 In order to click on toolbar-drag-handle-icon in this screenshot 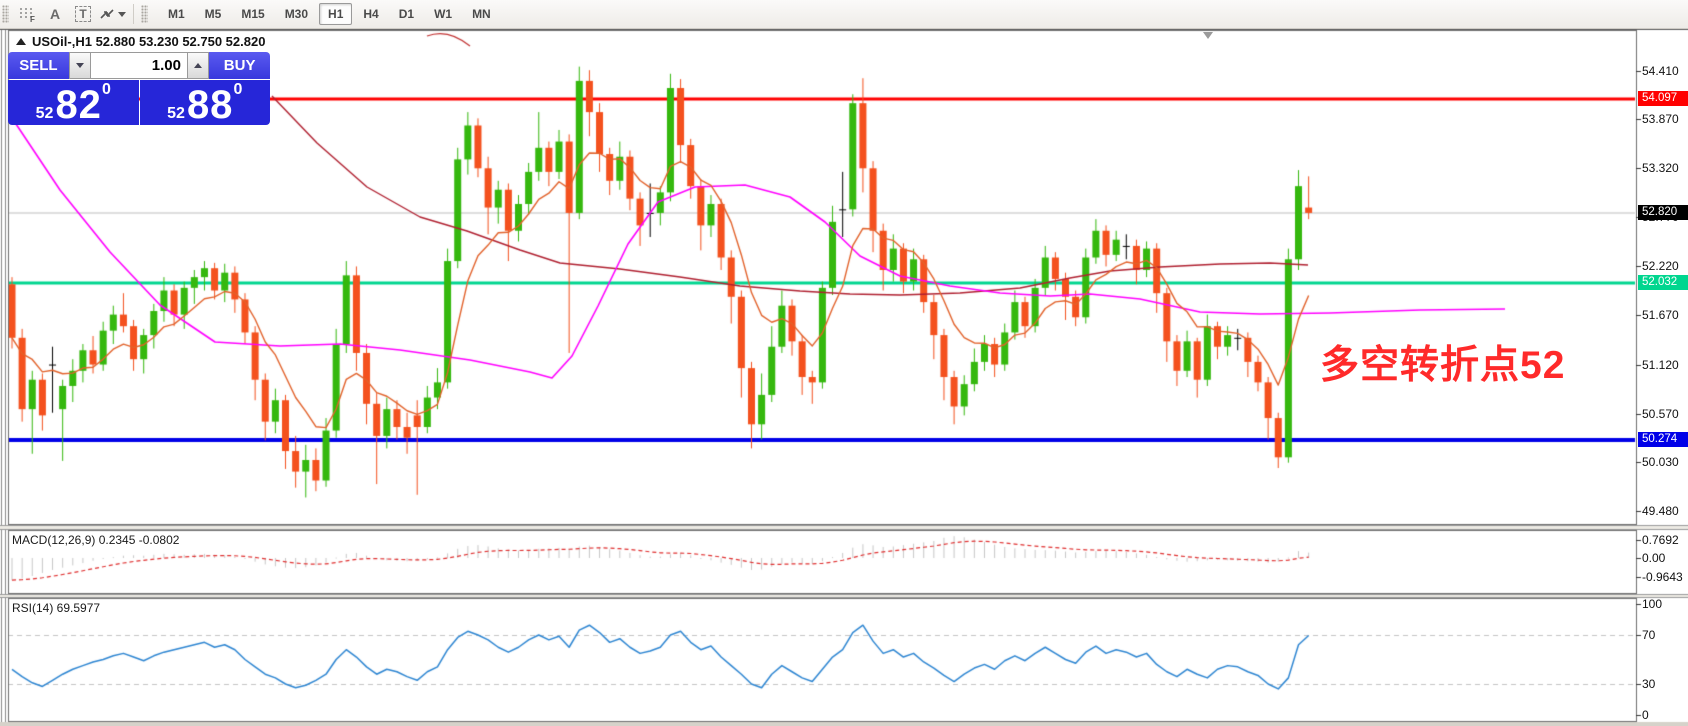, I will do `click(5, 14)`.